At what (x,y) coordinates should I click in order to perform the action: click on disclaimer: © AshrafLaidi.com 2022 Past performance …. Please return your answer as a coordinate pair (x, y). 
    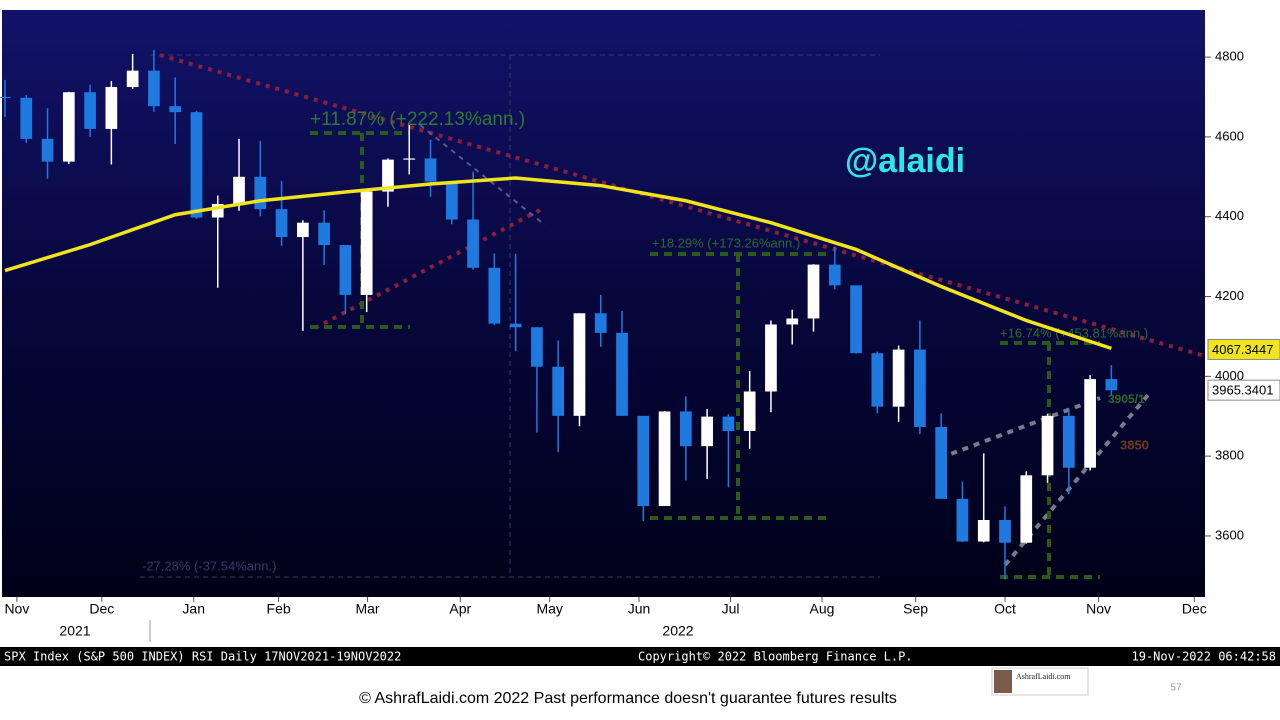
    Looking at the image, I should click on (628, 698).